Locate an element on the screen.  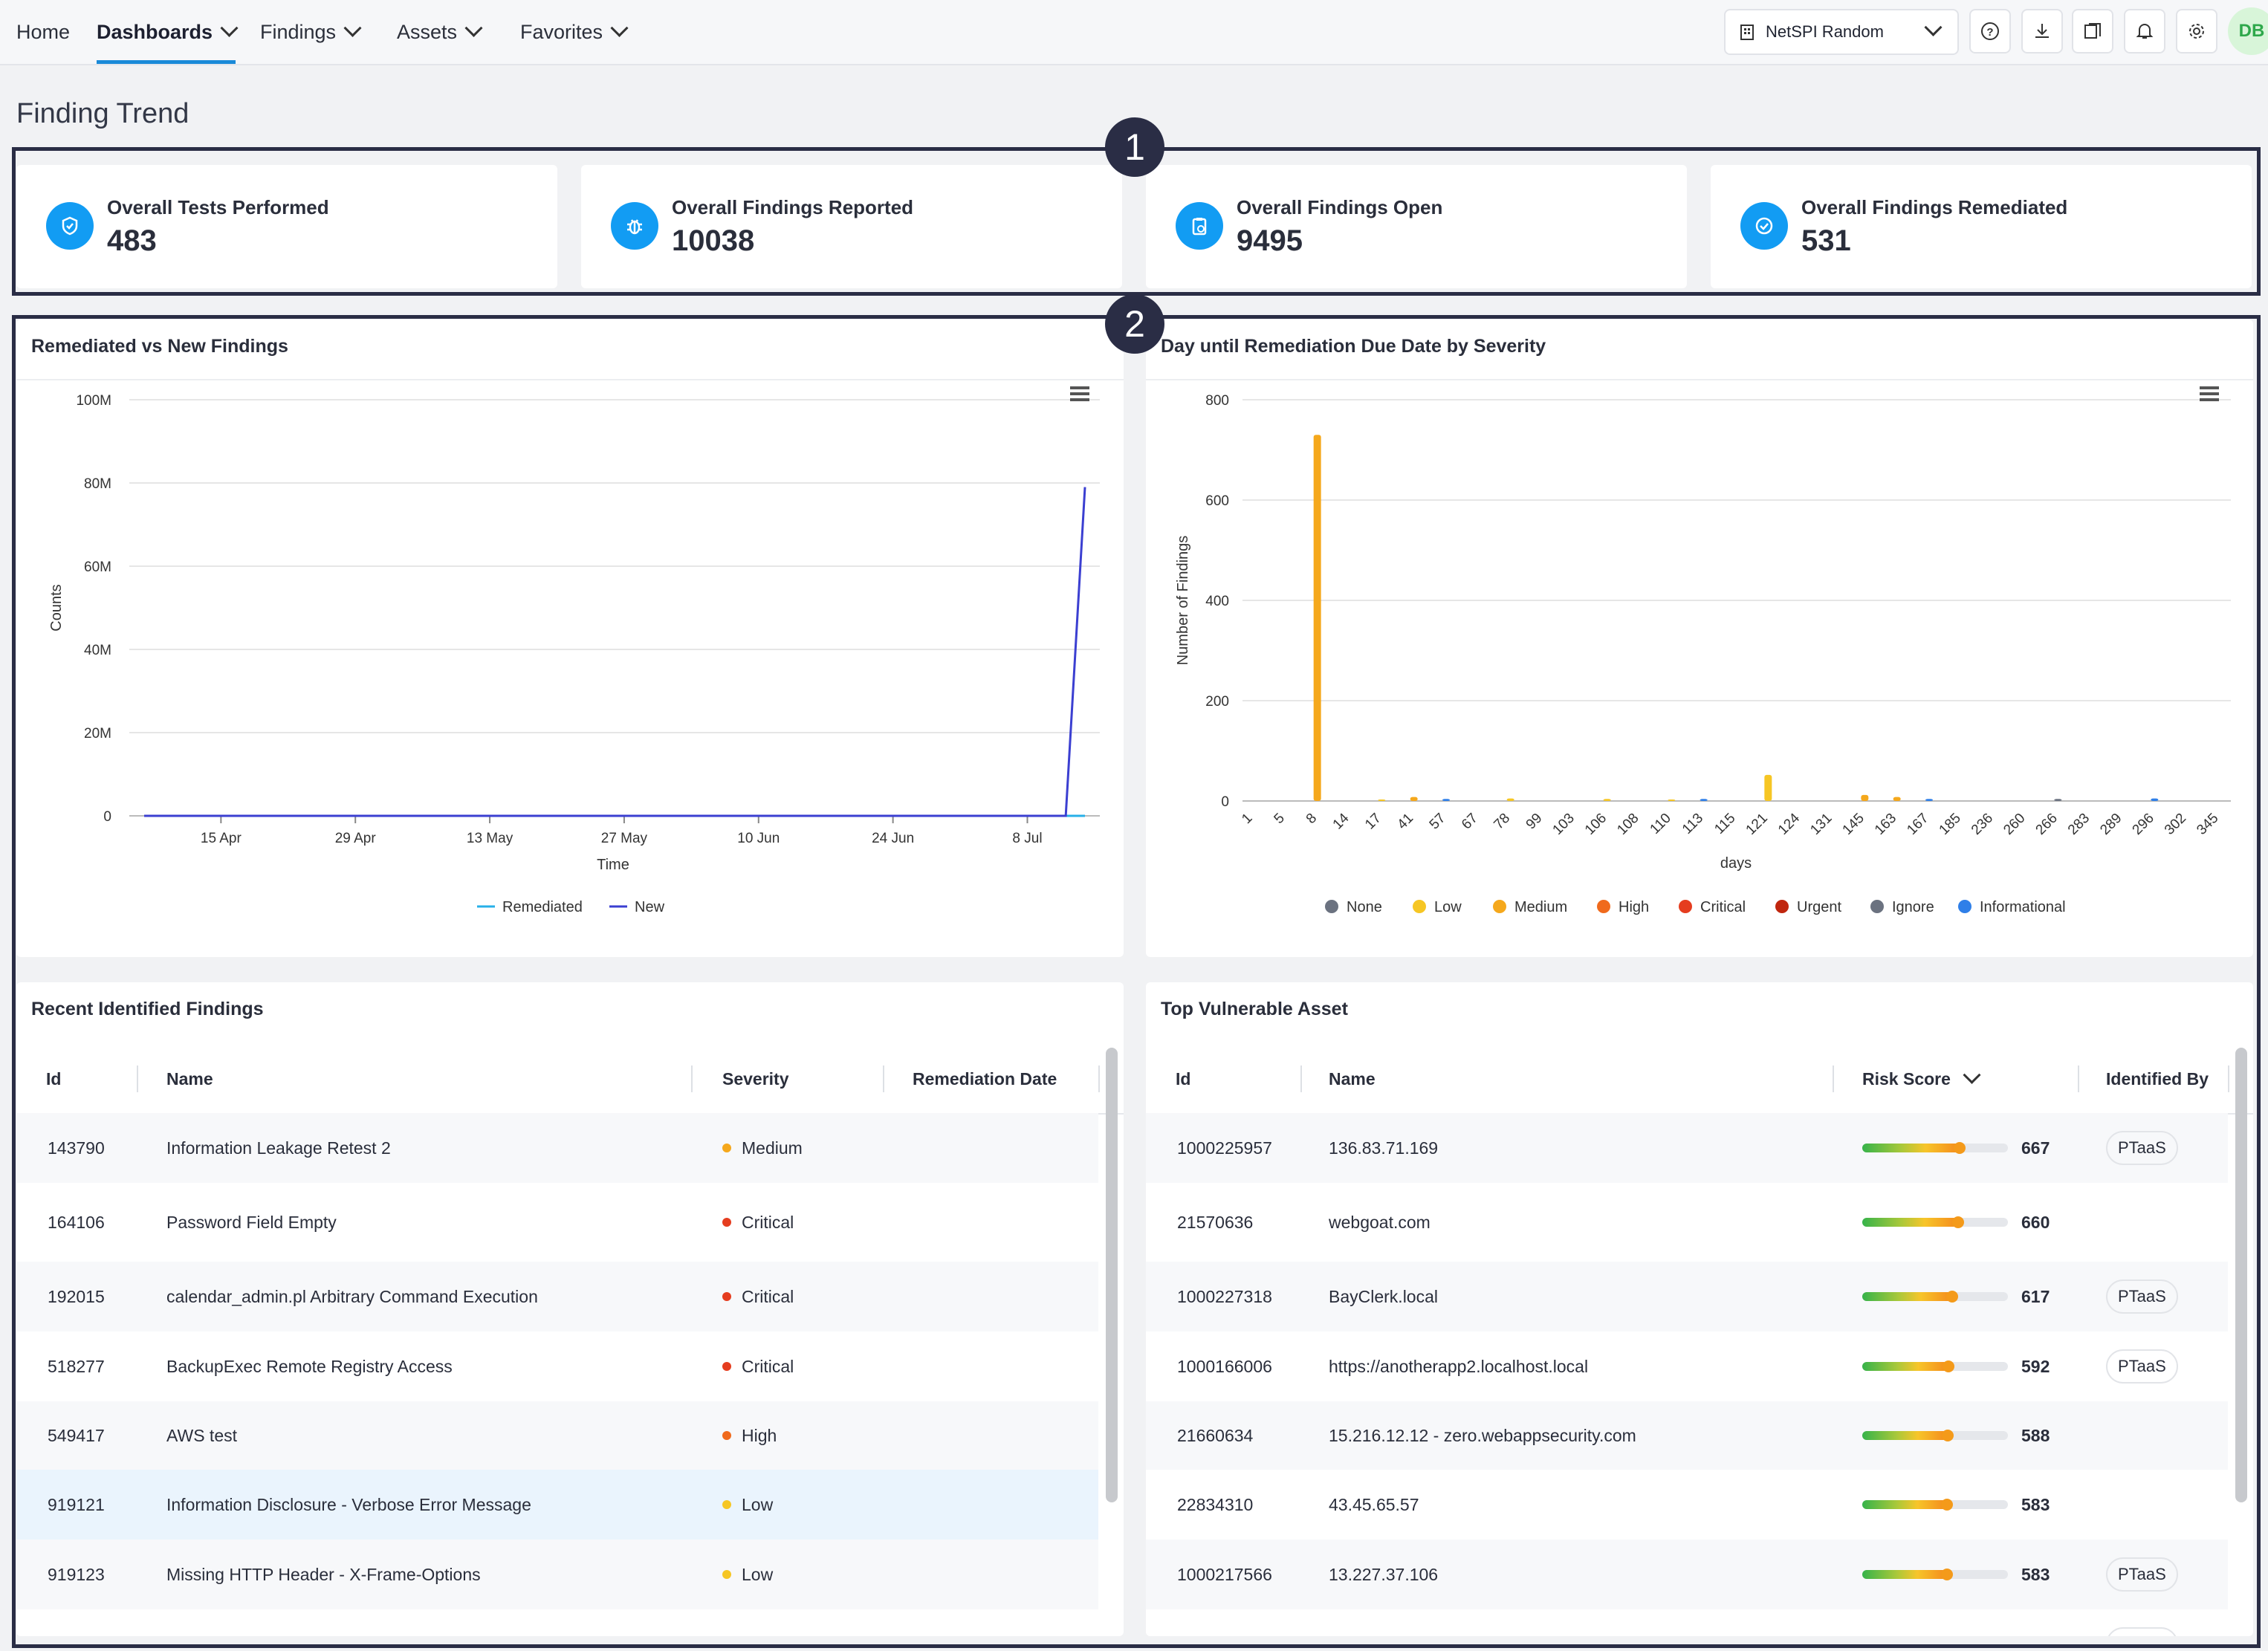
panel-title: Remediated vs New Findings is located at coordinates (159, 346).